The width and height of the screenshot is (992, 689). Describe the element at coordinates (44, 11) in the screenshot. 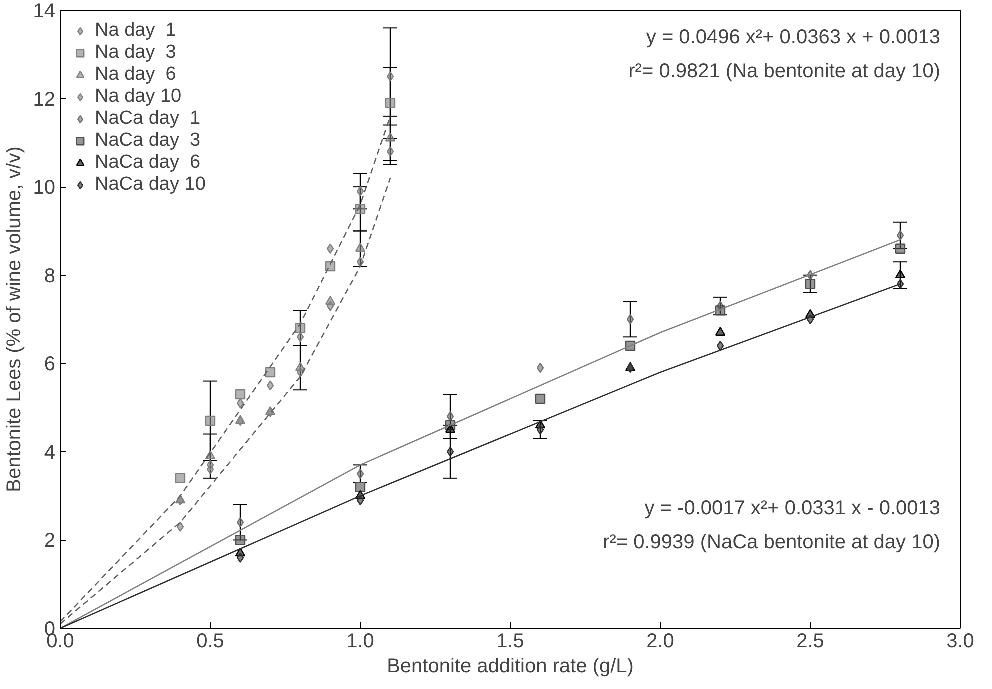

I see `y-tick-label: 14` at that location.